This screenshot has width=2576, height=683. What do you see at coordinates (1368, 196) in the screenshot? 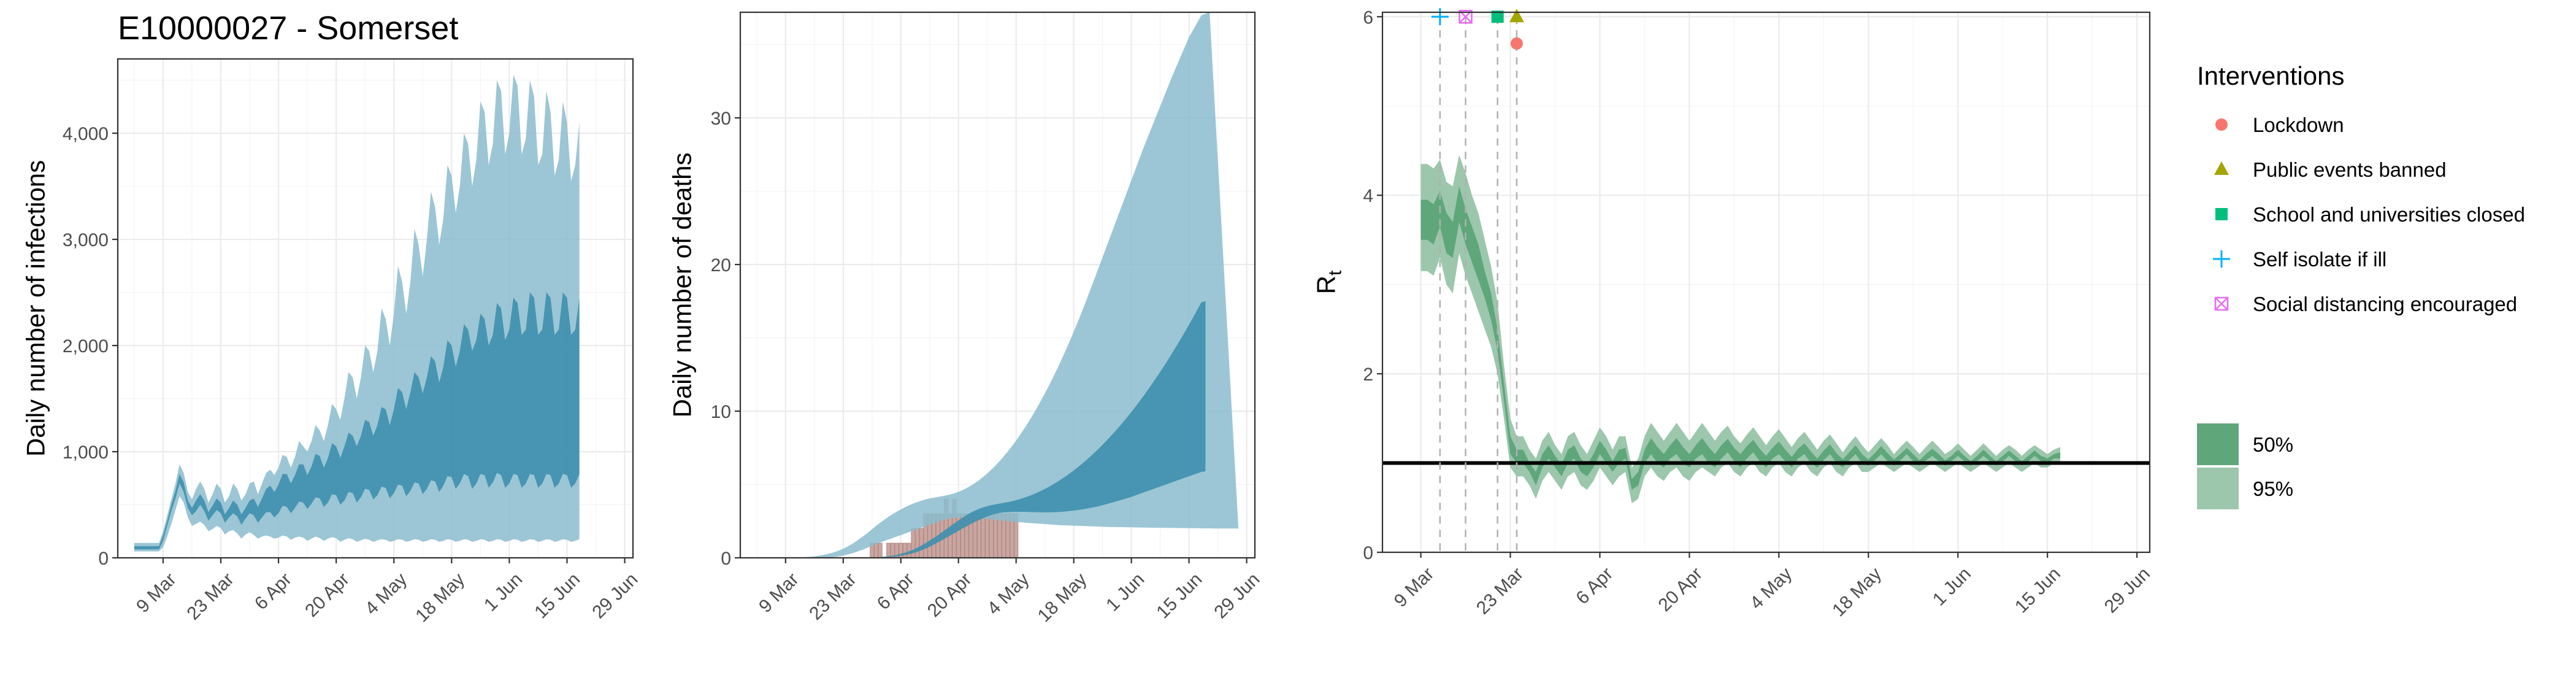
I see `y-tick-label: 4` at bounding box center [1368, 196].